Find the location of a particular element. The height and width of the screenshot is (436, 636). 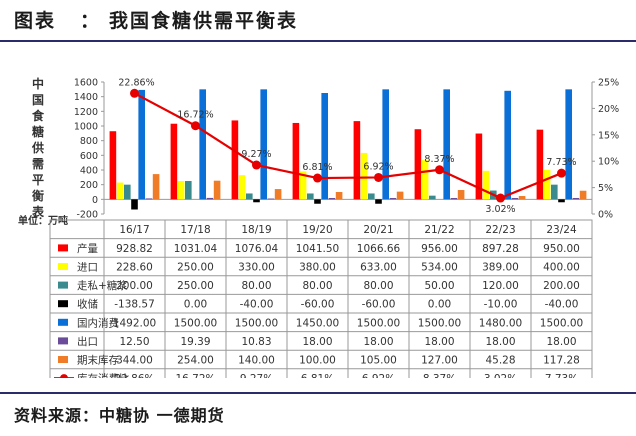

bar-期末库存-17/18 is located at coordinates (217, 190).